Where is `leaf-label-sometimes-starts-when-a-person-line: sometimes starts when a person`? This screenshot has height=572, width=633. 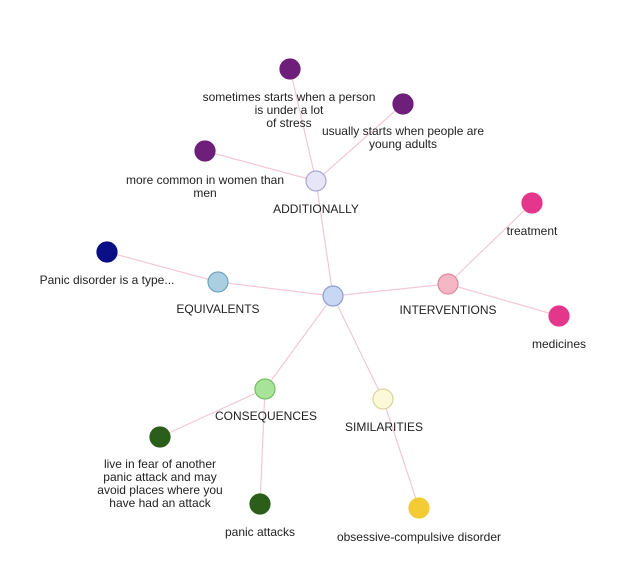 leaf-label-sometimes-starts-when-a-person-line: sometimes starts when a person is located at coordinates (289, 97).